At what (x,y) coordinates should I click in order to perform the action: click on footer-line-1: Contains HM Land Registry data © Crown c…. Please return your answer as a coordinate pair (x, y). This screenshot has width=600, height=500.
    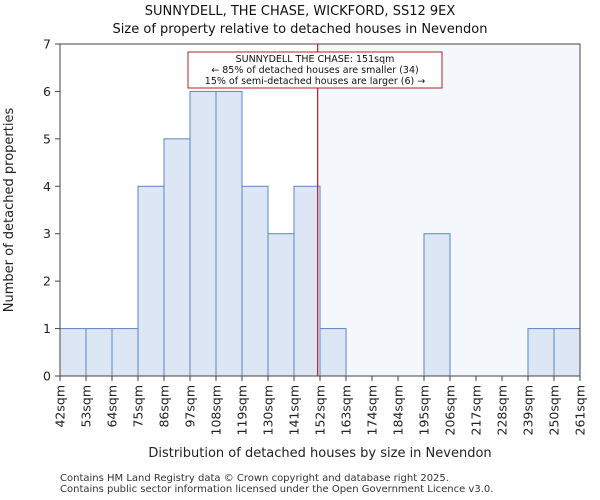
    Looking at the image, I should click on (254, 478).